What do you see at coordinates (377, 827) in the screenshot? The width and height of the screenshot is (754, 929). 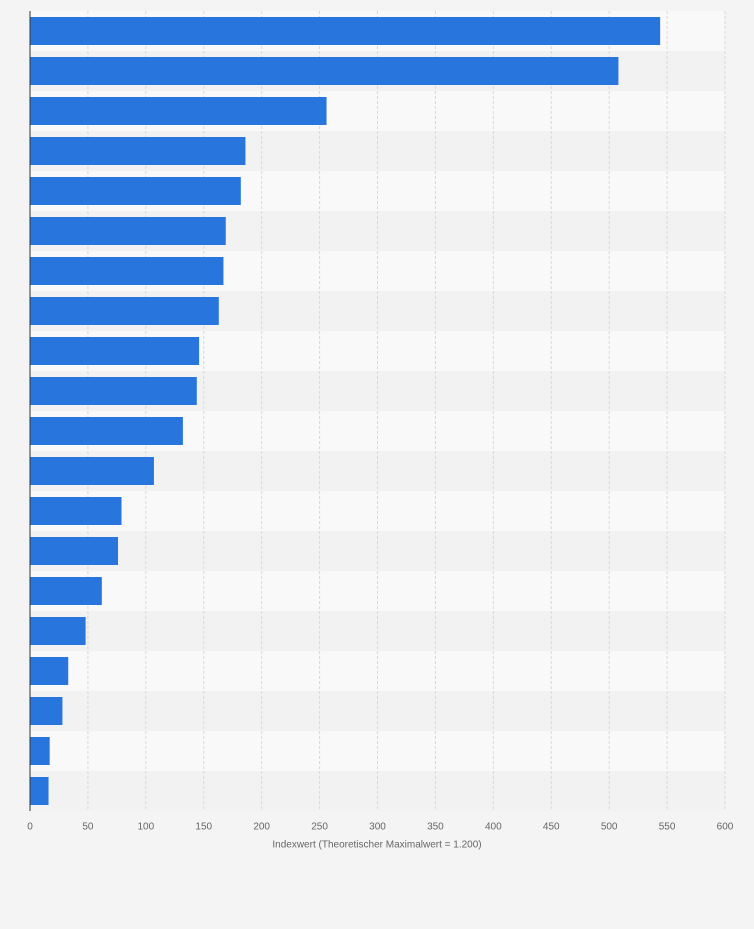 I see `x-tick-label: 300` at bounding box center [377, 827].